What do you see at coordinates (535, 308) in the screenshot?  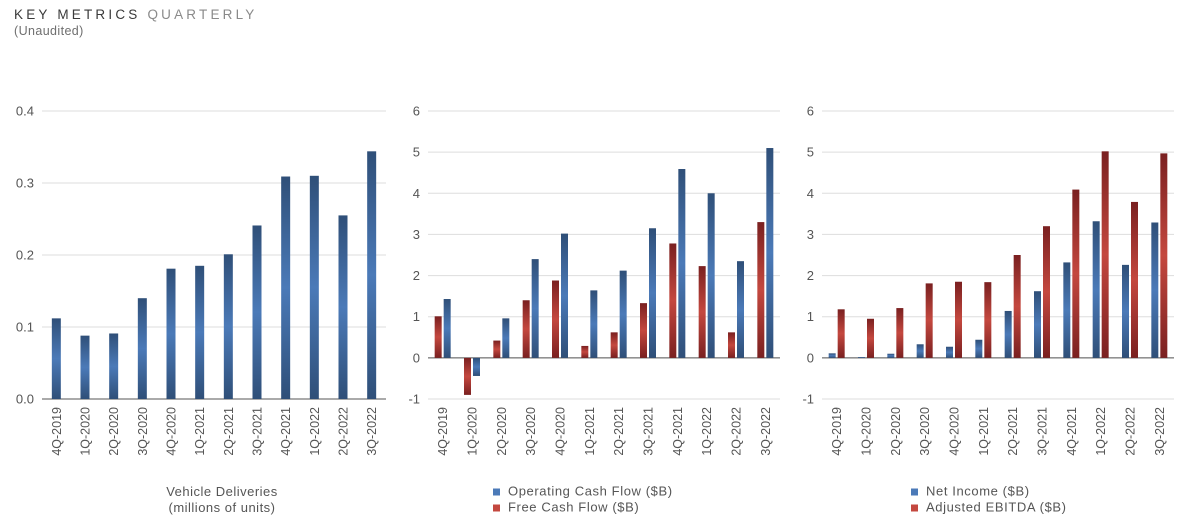 I see `bar-blue-3Q-2020` at bounding box center [535, 308].